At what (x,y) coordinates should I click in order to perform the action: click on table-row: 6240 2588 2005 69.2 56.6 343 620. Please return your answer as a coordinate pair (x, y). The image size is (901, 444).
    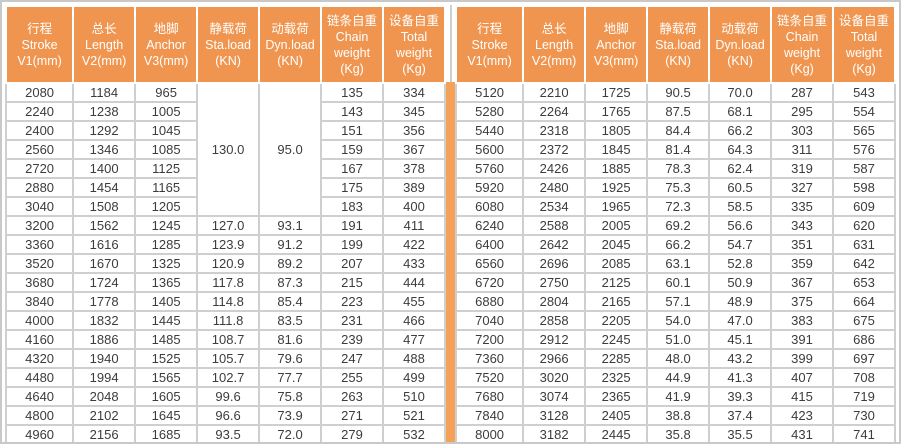
    Looking at the image, I should click on (675, 225).